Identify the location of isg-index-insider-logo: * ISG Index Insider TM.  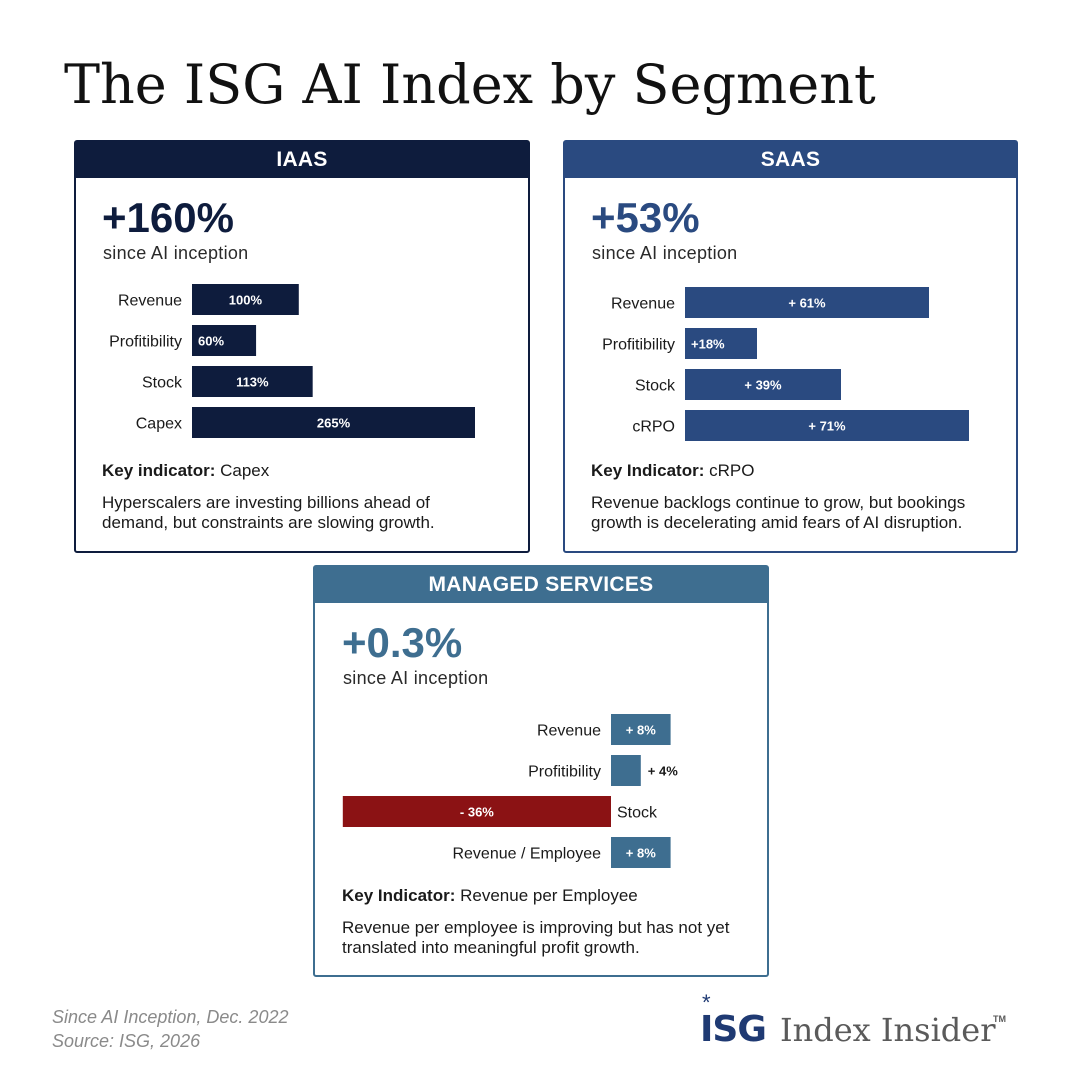
(860, 1024).